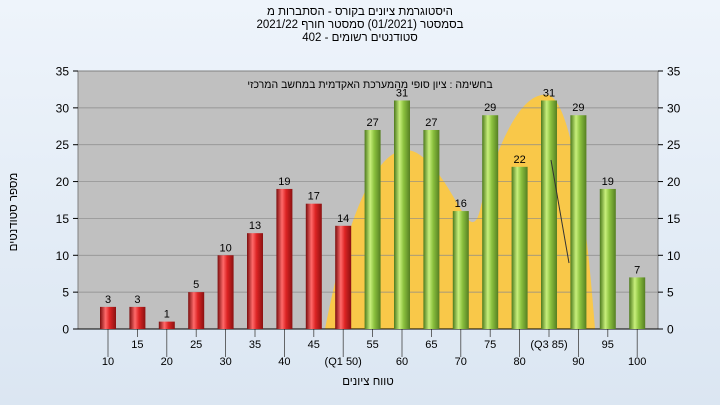 This screenshot has height=405, width=720. Describe the element at coordinates (63, 256) in the screenshot. I see `y-tick-label: 10` at that location.